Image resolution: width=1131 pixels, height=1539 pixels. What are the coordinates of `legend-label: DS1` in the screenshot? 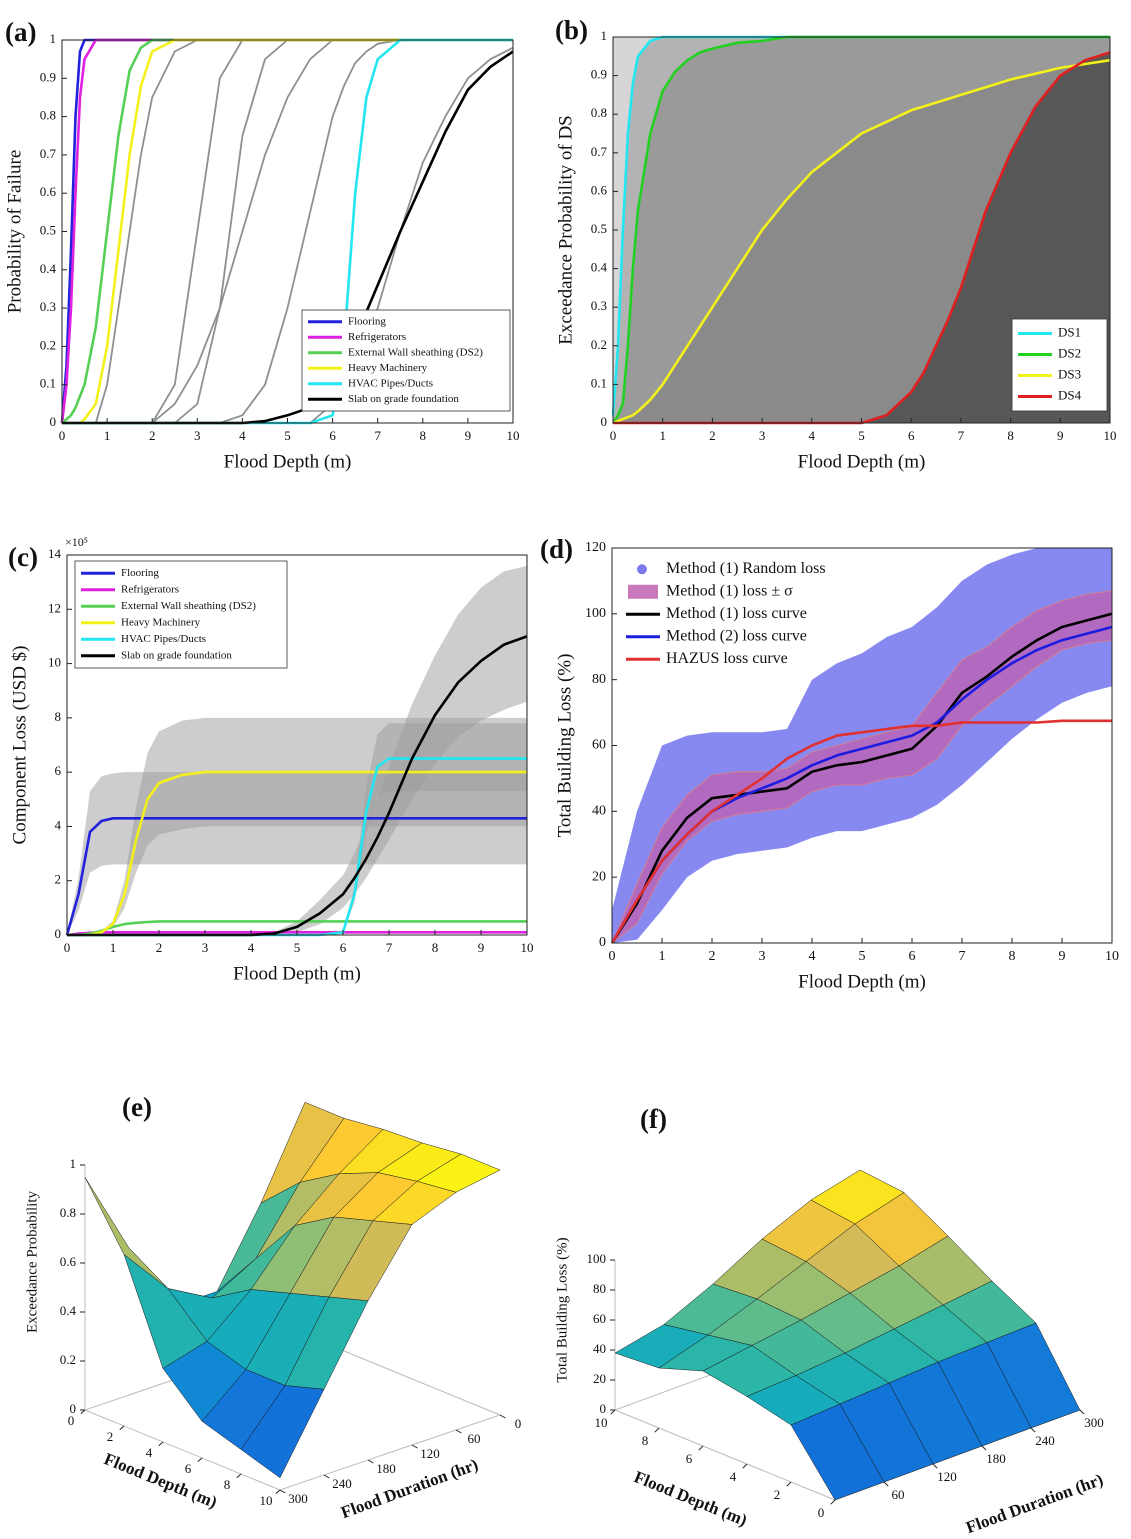 It's located at (1069, 331).